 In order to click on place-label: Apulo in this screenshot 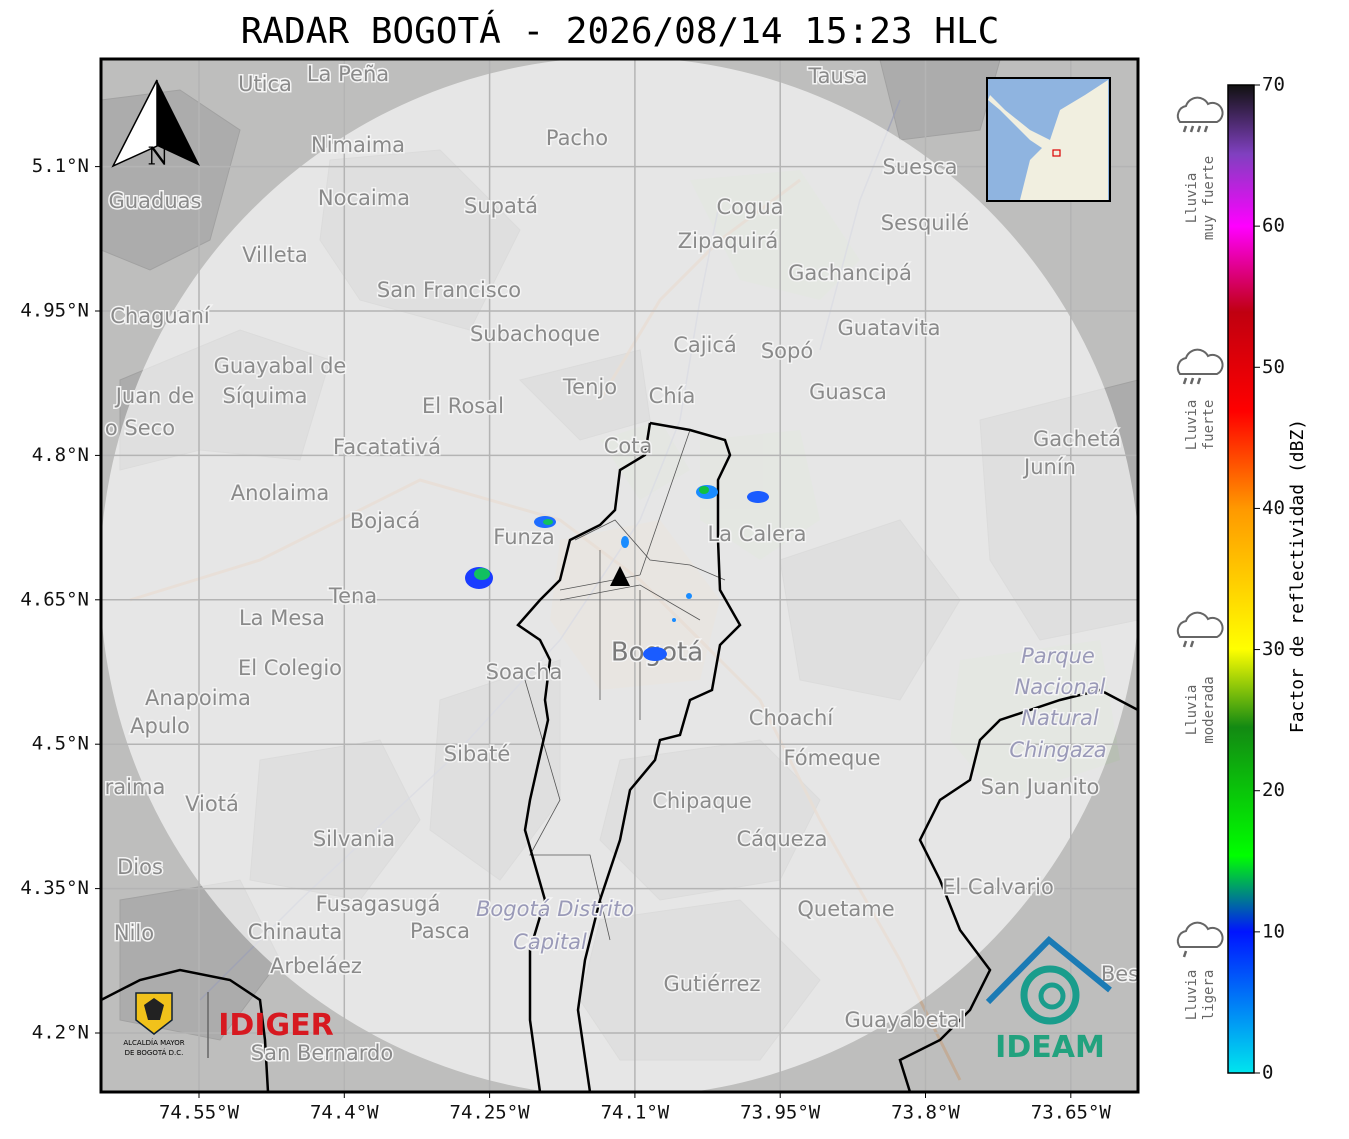, I will do `click(160, 726)`.